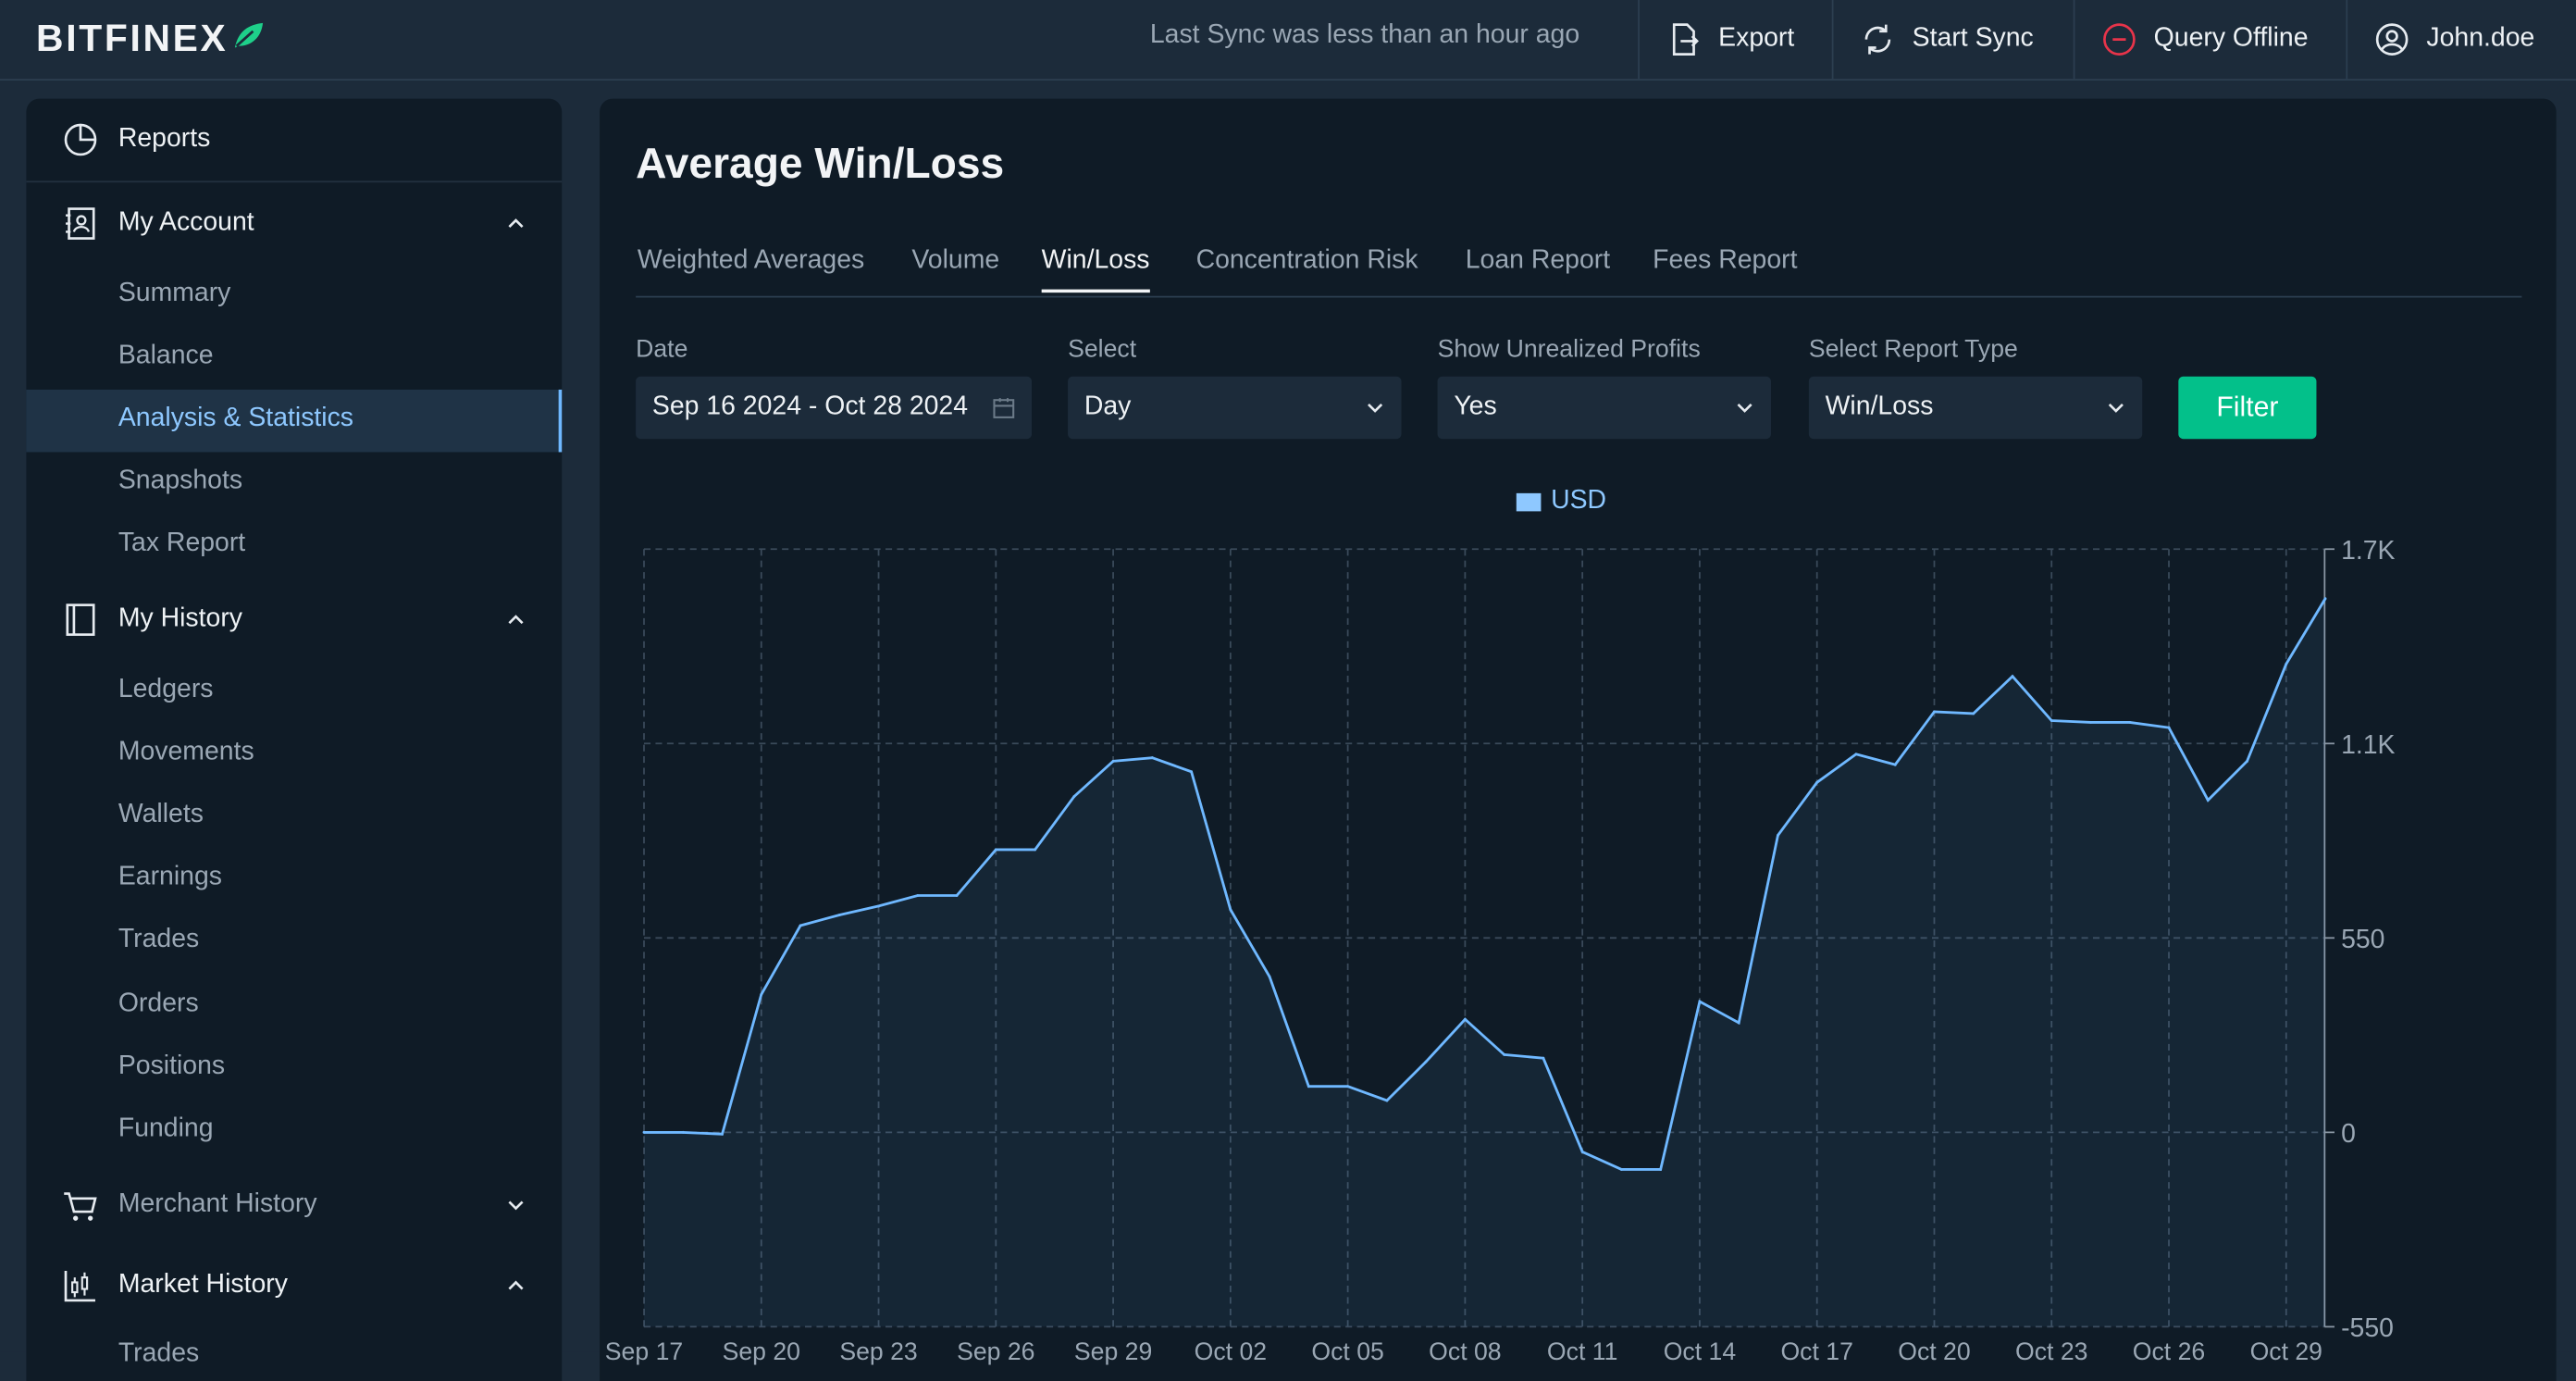  What do you see at coordinates (294, 620) in the screenshot?
I see `sidebar-group-my-history: My History` at bounding box center [294, 620].